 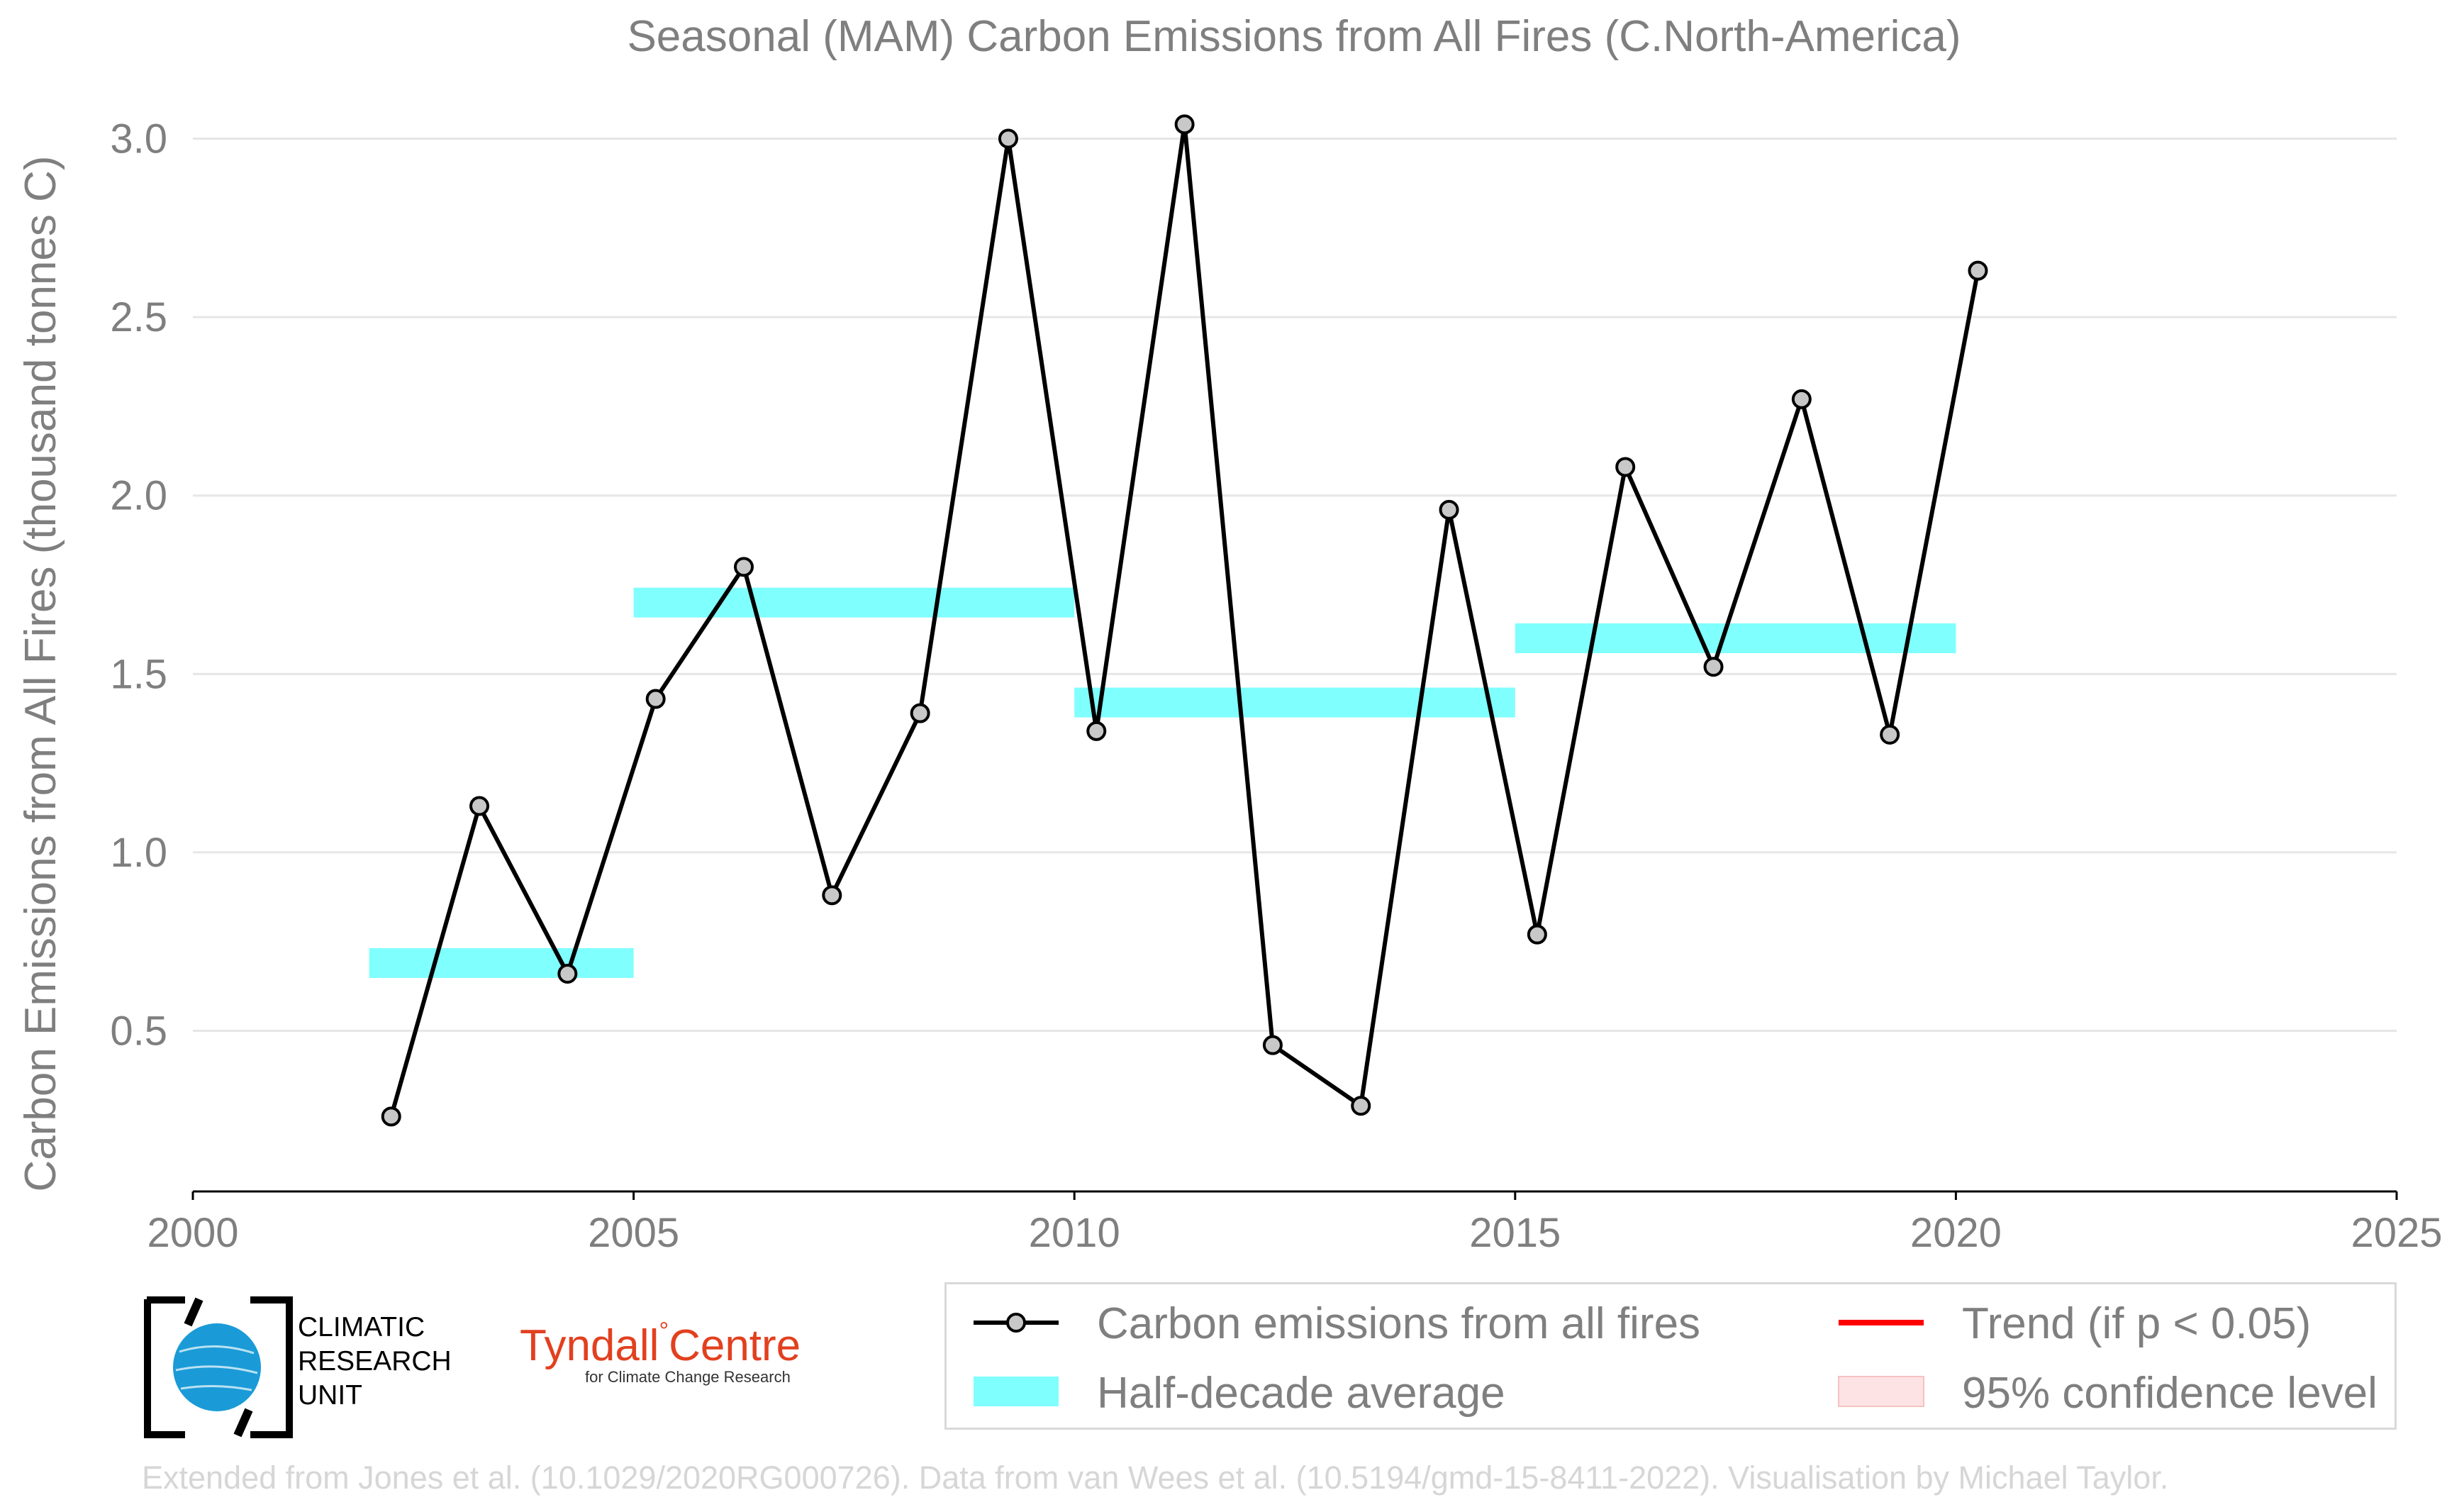 What do you see at coordinates (735, 1345) in the screenshot?
I see `tyndall-suffix: Centre` at bounding box center [735, 1345].